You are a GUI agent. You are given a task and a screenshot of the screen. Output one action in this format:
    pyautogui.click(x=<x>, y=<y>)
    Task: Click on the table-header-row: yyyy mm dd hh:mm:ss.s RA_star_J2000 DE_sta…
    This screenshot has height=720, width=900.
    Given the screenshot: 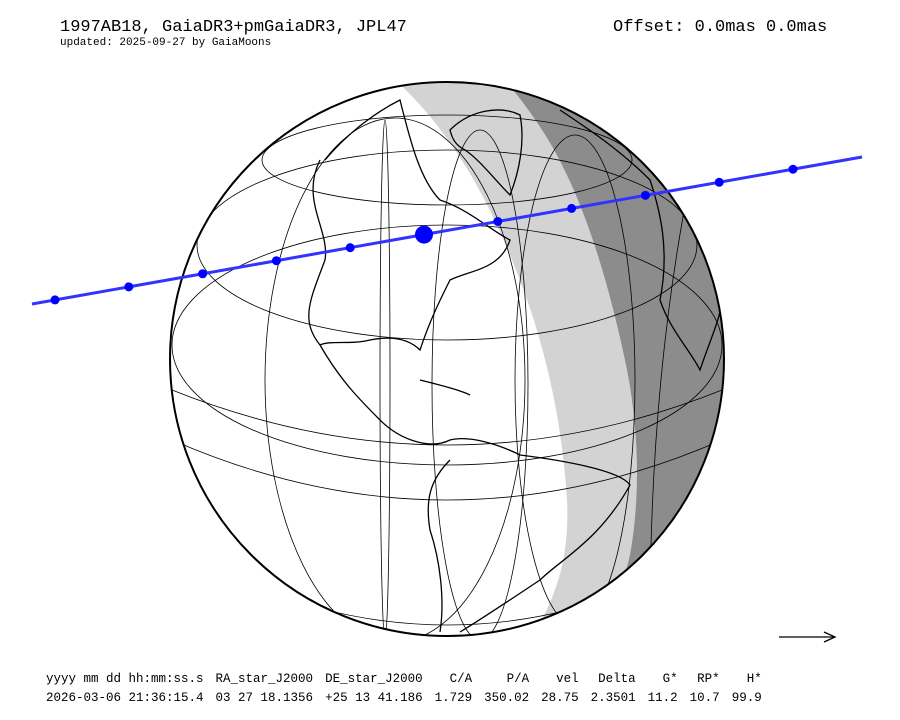 What is the action you would take?
    pyautogui.click(x=404, y=679)
    